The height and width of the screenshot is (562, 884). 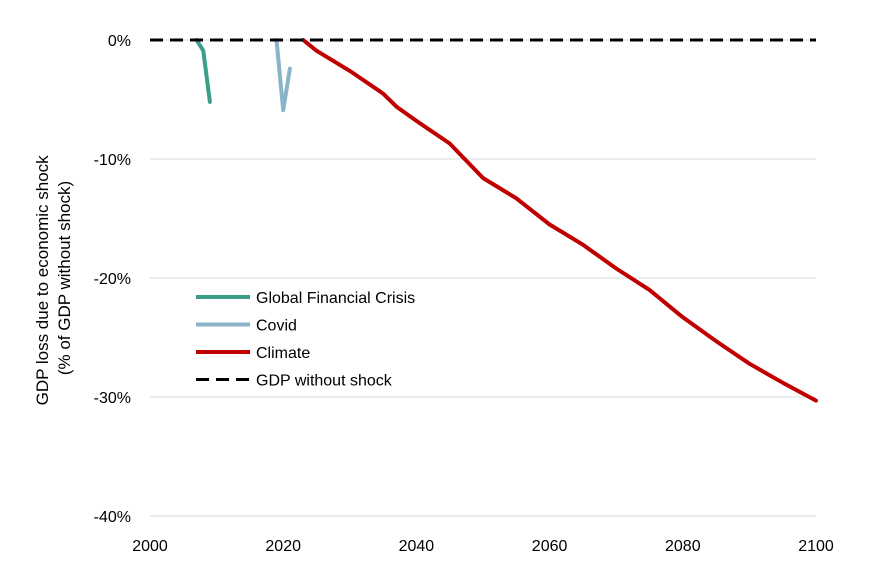 What do you see at coordinates (119, 41) in the screenshot?
I see `y-tick-label: 0%` at bounding box center [119, 41].